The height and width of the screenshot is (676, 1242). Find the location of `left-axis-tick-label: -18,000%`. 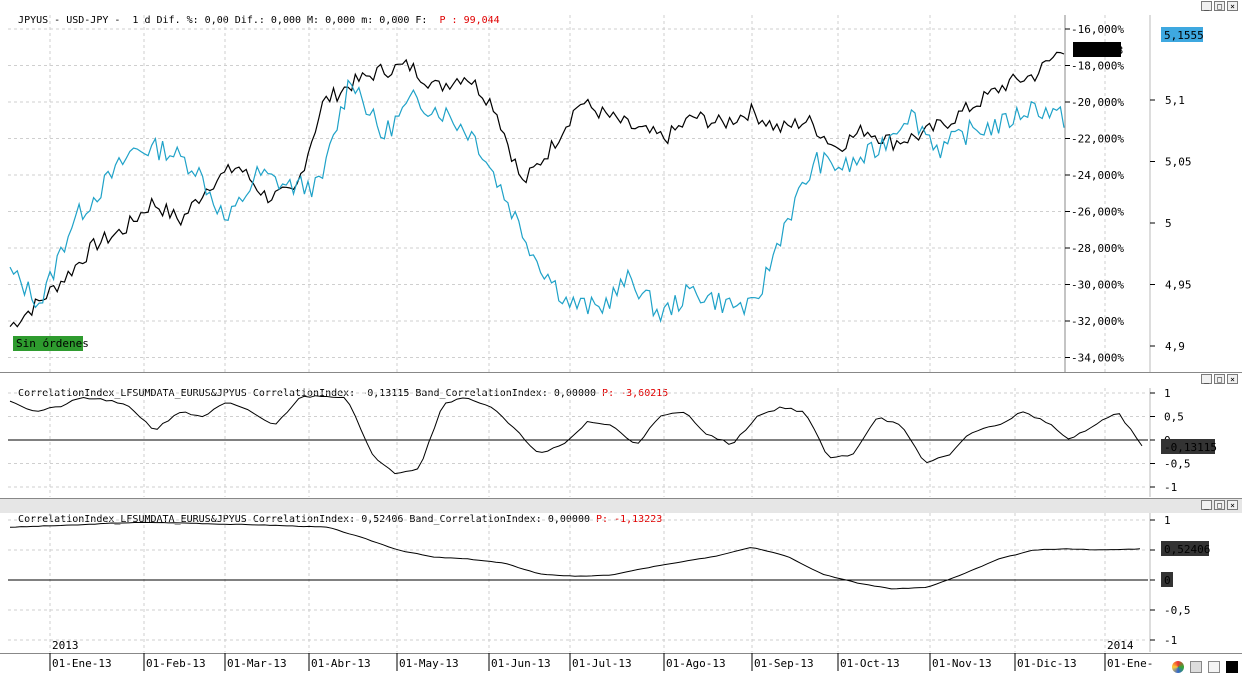

left-axis-tick-label: -18,000% is located at coordinates (1097, 66).